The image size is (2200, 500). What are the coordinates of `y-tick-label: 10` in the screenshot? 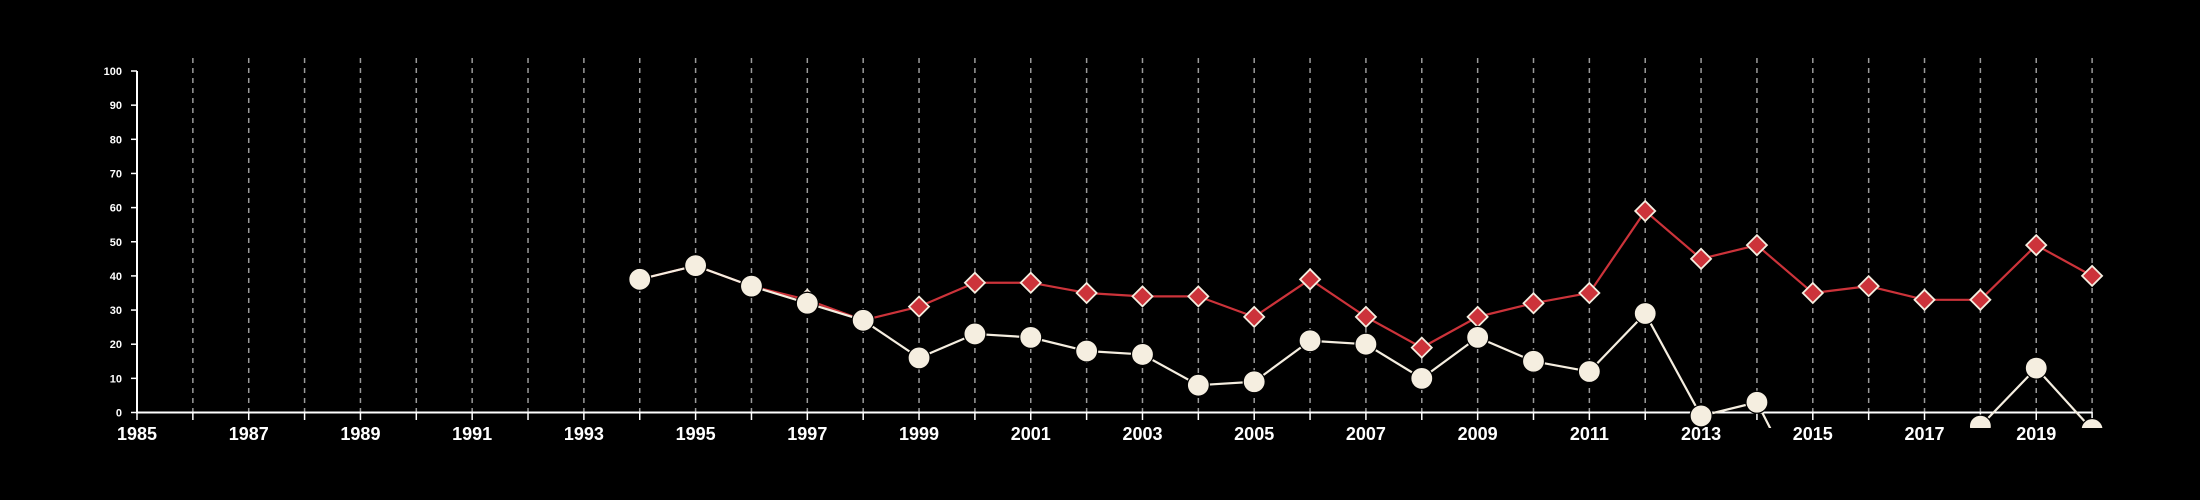 It's located at (116, 379).